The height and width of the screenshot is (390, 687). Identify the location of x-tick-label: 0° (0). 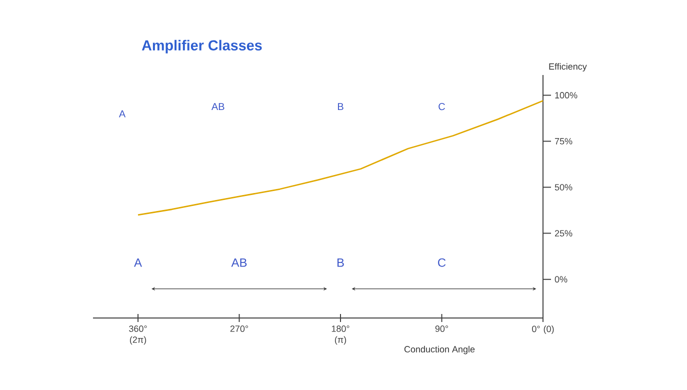
(543, 330).